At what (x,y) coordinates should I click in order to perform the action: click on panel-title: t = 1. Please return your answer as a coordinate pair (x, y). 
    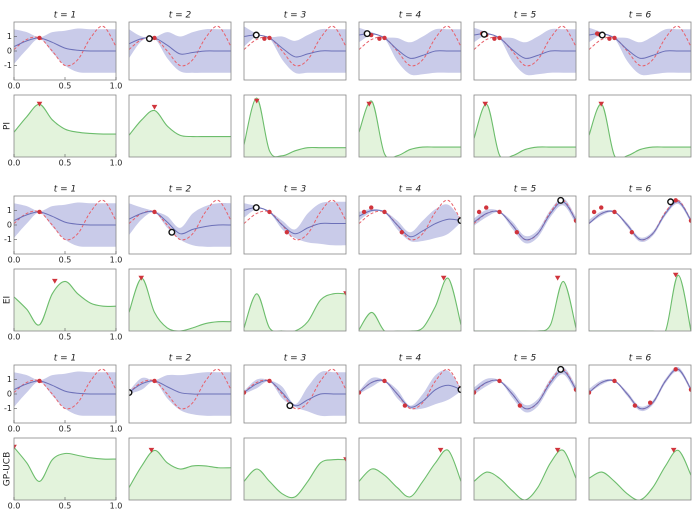
    Looking at the image, I should click on (65, 16).